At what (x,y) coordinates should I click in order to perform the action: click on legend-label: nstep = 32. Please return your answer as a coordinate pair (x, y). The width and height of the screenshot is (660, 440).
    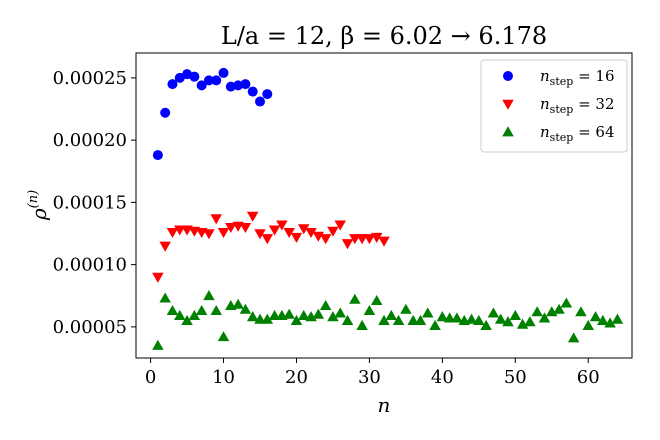
    Looking at the image, I should click on (577, 105).